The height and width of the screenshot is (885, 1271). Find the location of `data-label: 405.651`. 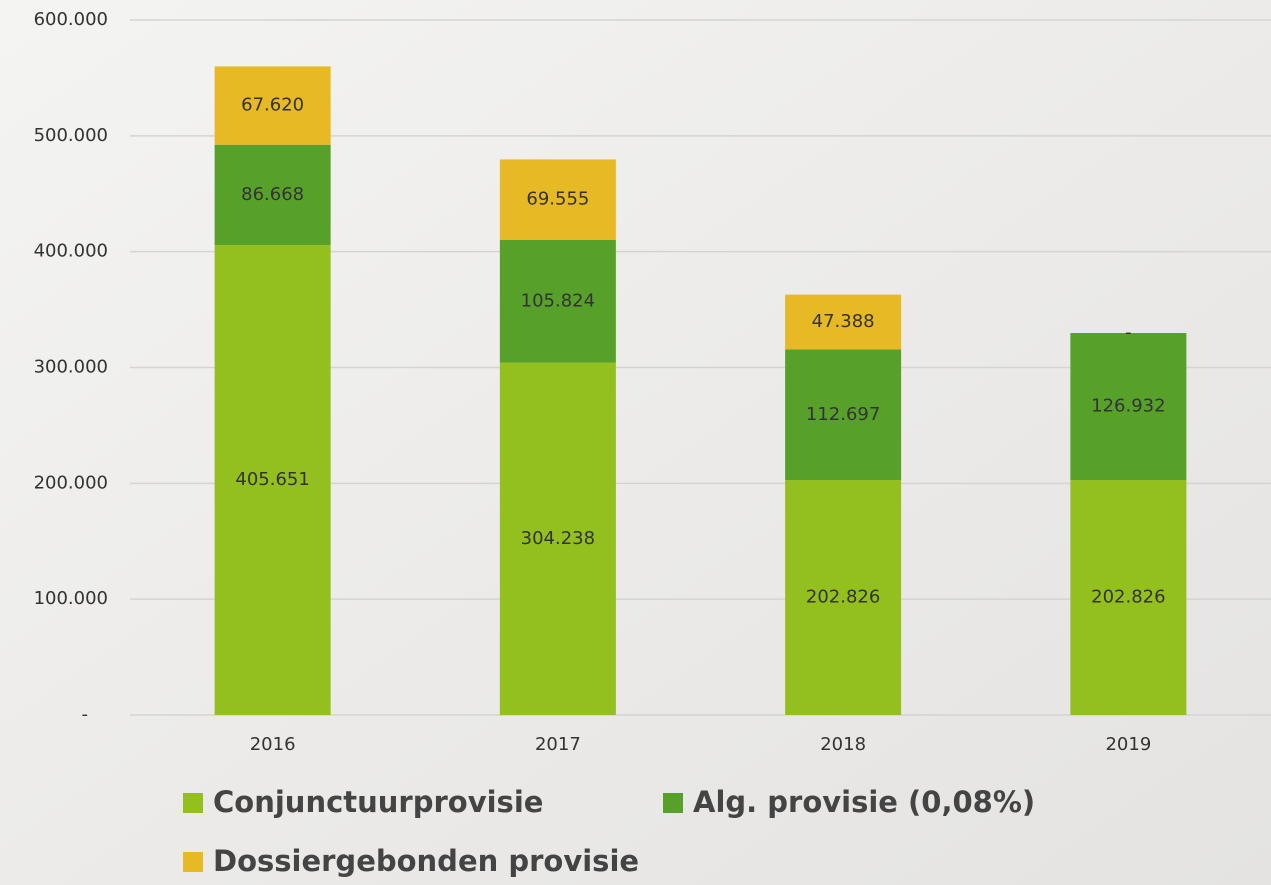

data-label: 405.651 is located at coordinates (272, 479).